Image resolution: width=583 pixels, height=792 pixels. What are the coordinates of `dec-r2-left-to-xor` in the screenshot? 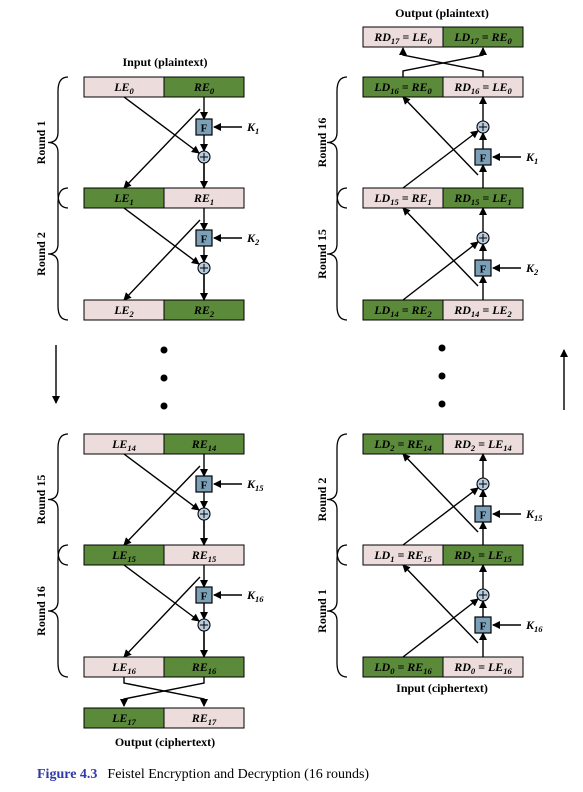 It's located at (440, 516).